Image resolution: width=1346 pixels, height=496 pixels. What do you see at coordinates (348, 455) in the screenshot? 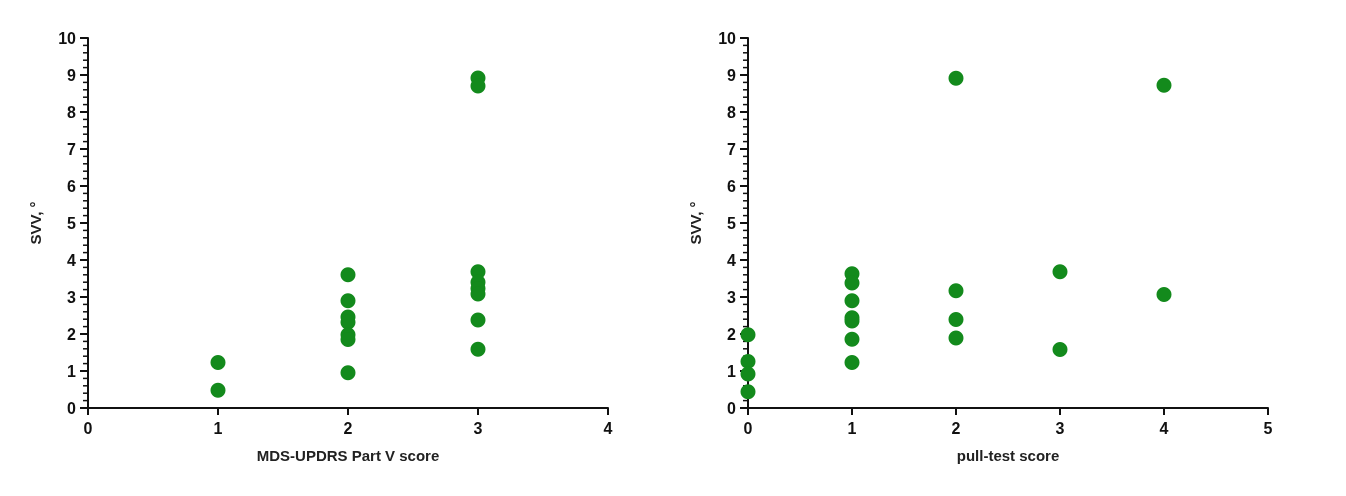
I see `x-axis-title: MDS-UPDRS Part V score` at bounding box center [348, 455].